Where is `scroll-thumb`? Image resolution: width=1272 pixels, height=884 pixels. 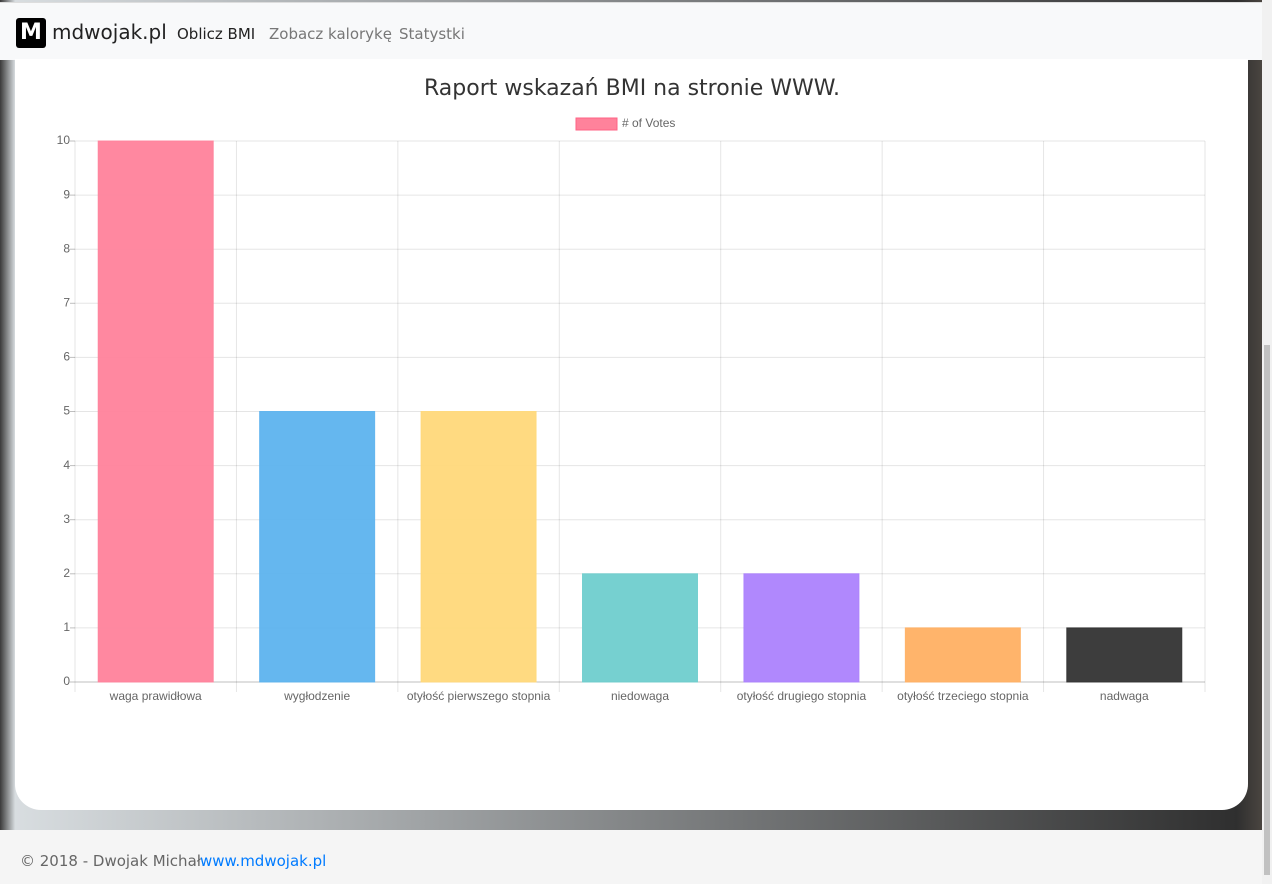
scroll-thumb is located at coordinates (1267, 610).